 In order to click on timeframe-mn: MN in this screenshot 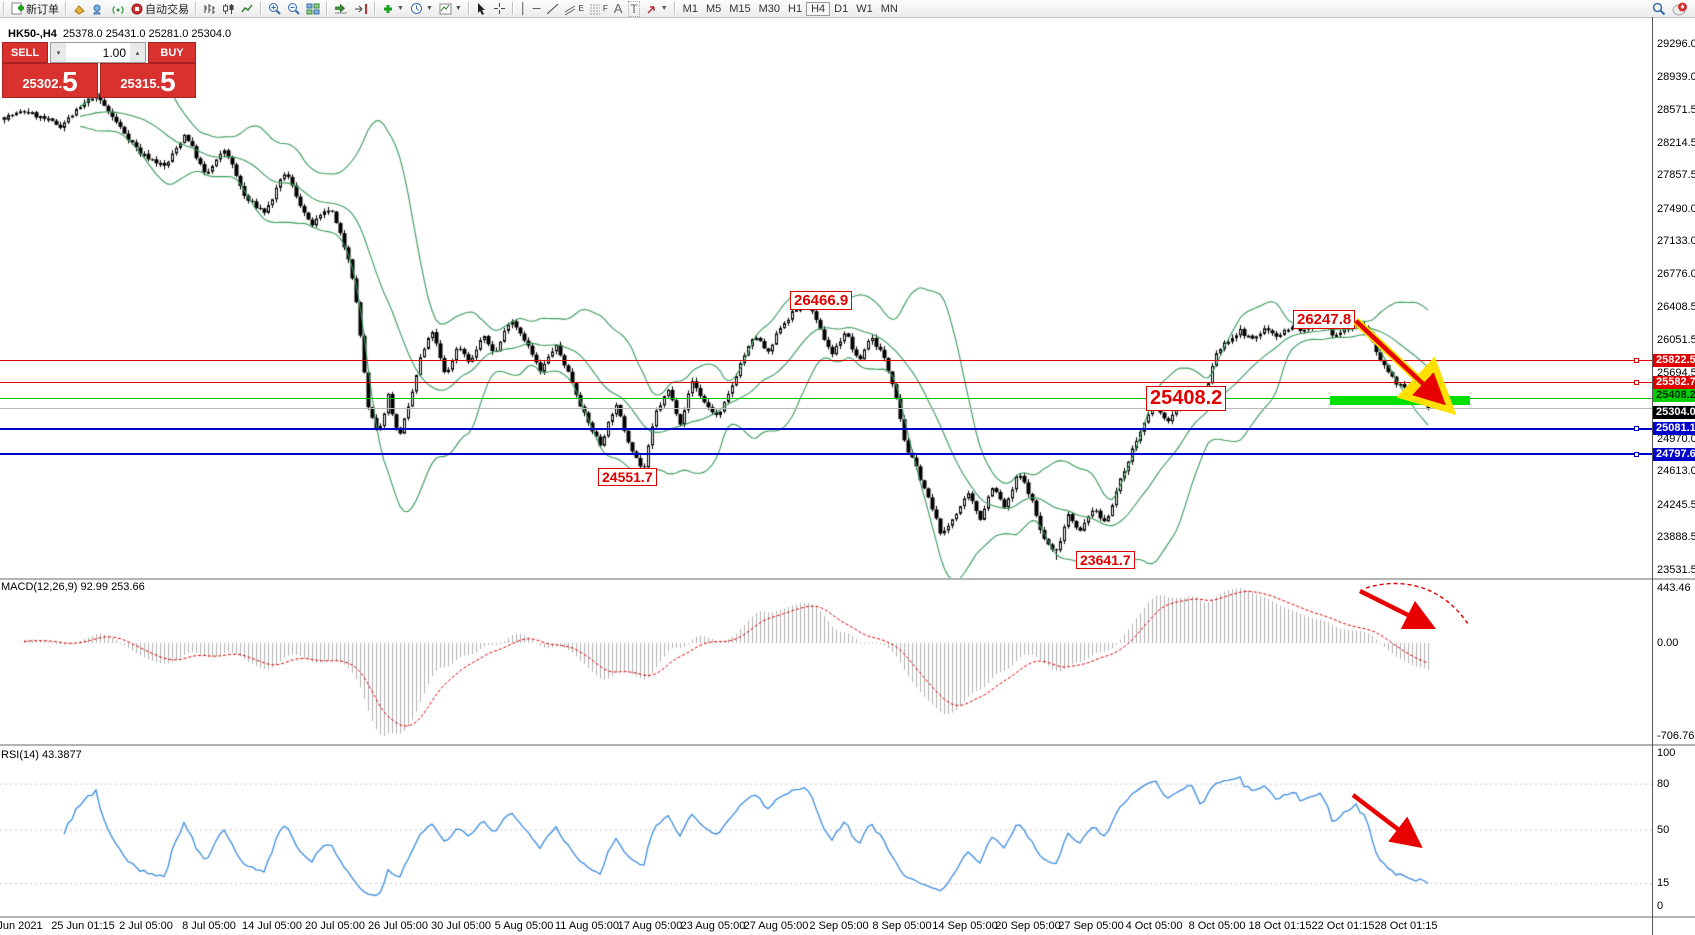, I will do `click(889, 8)`.